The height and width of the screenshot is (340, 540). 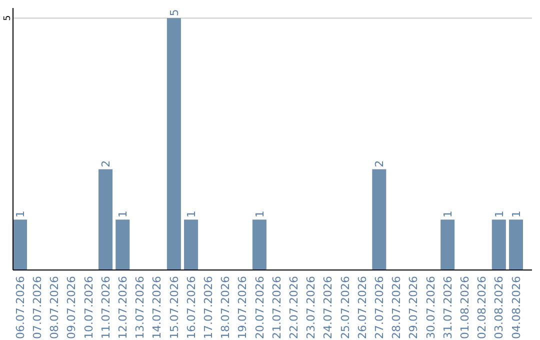 What do you see at coordinates (174, 307) in the screenshot?
I see `x-tick-label: 15.07.2026` at bounding box center [174, 307].